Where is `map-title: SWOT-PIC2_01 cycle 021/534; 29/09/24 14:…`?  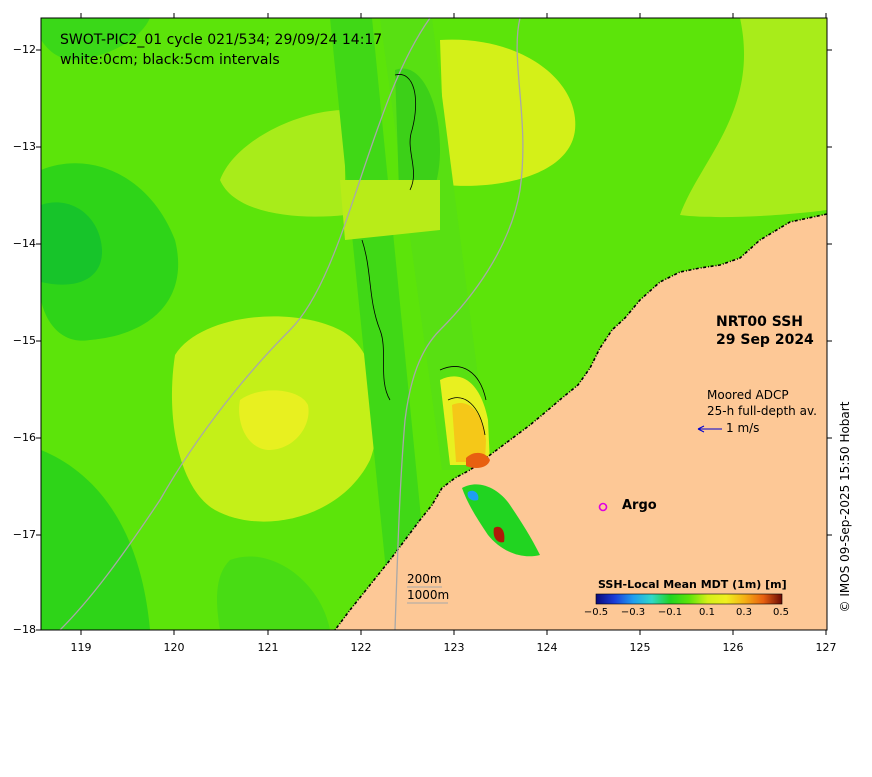 map-title: SWOT-PIC2_01 cycle 021/534; 29/09/24 14:… is located at coordinates (221, 40).